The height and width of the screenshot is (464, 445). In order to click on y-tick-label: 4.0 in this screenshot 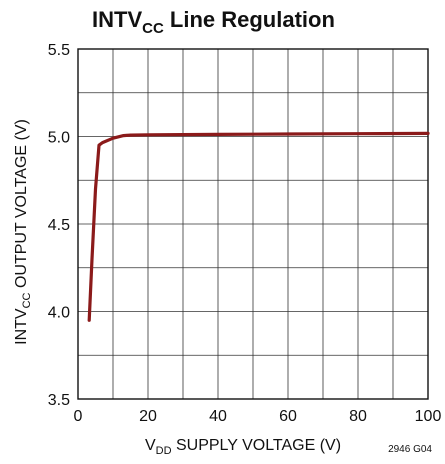, I will do `click(59, 313)`.